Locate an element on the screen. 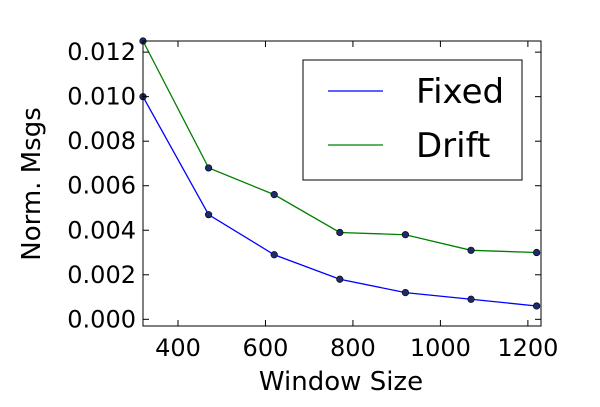  x-tick-label: 800 is located at coordinates (353, 348).